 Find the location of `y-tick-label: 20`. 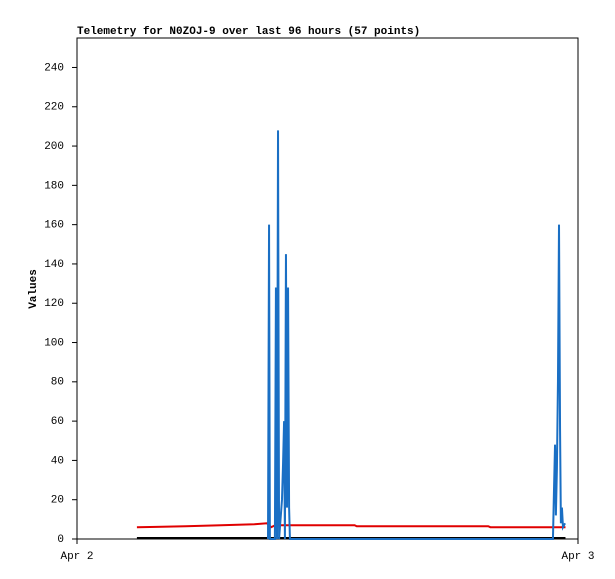

y-tick-label: 20 is located at coordinates (57, 501).